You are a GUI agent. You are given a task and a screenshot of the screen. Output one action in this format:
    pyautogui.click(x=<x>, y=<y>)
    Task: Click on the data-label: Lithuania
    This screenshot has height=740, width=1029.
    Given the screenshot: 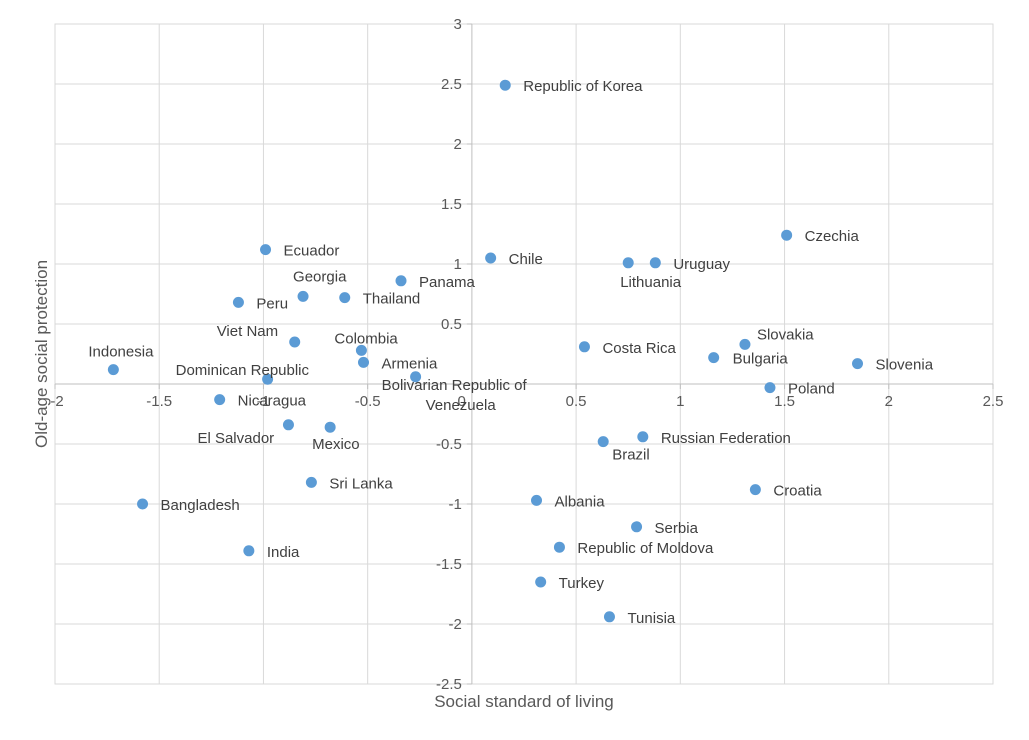 What is the action you would take?
    pyautogui.click(x=651, y=282)
    